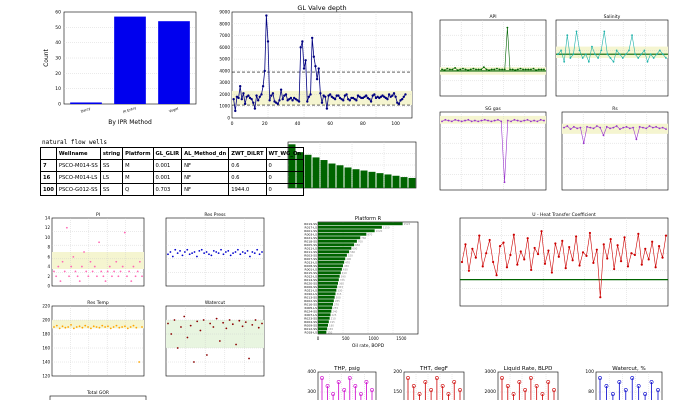 This screenshot has width=698, height=400. I want to click on platform-r-value-label: 870, so click(369, 234).